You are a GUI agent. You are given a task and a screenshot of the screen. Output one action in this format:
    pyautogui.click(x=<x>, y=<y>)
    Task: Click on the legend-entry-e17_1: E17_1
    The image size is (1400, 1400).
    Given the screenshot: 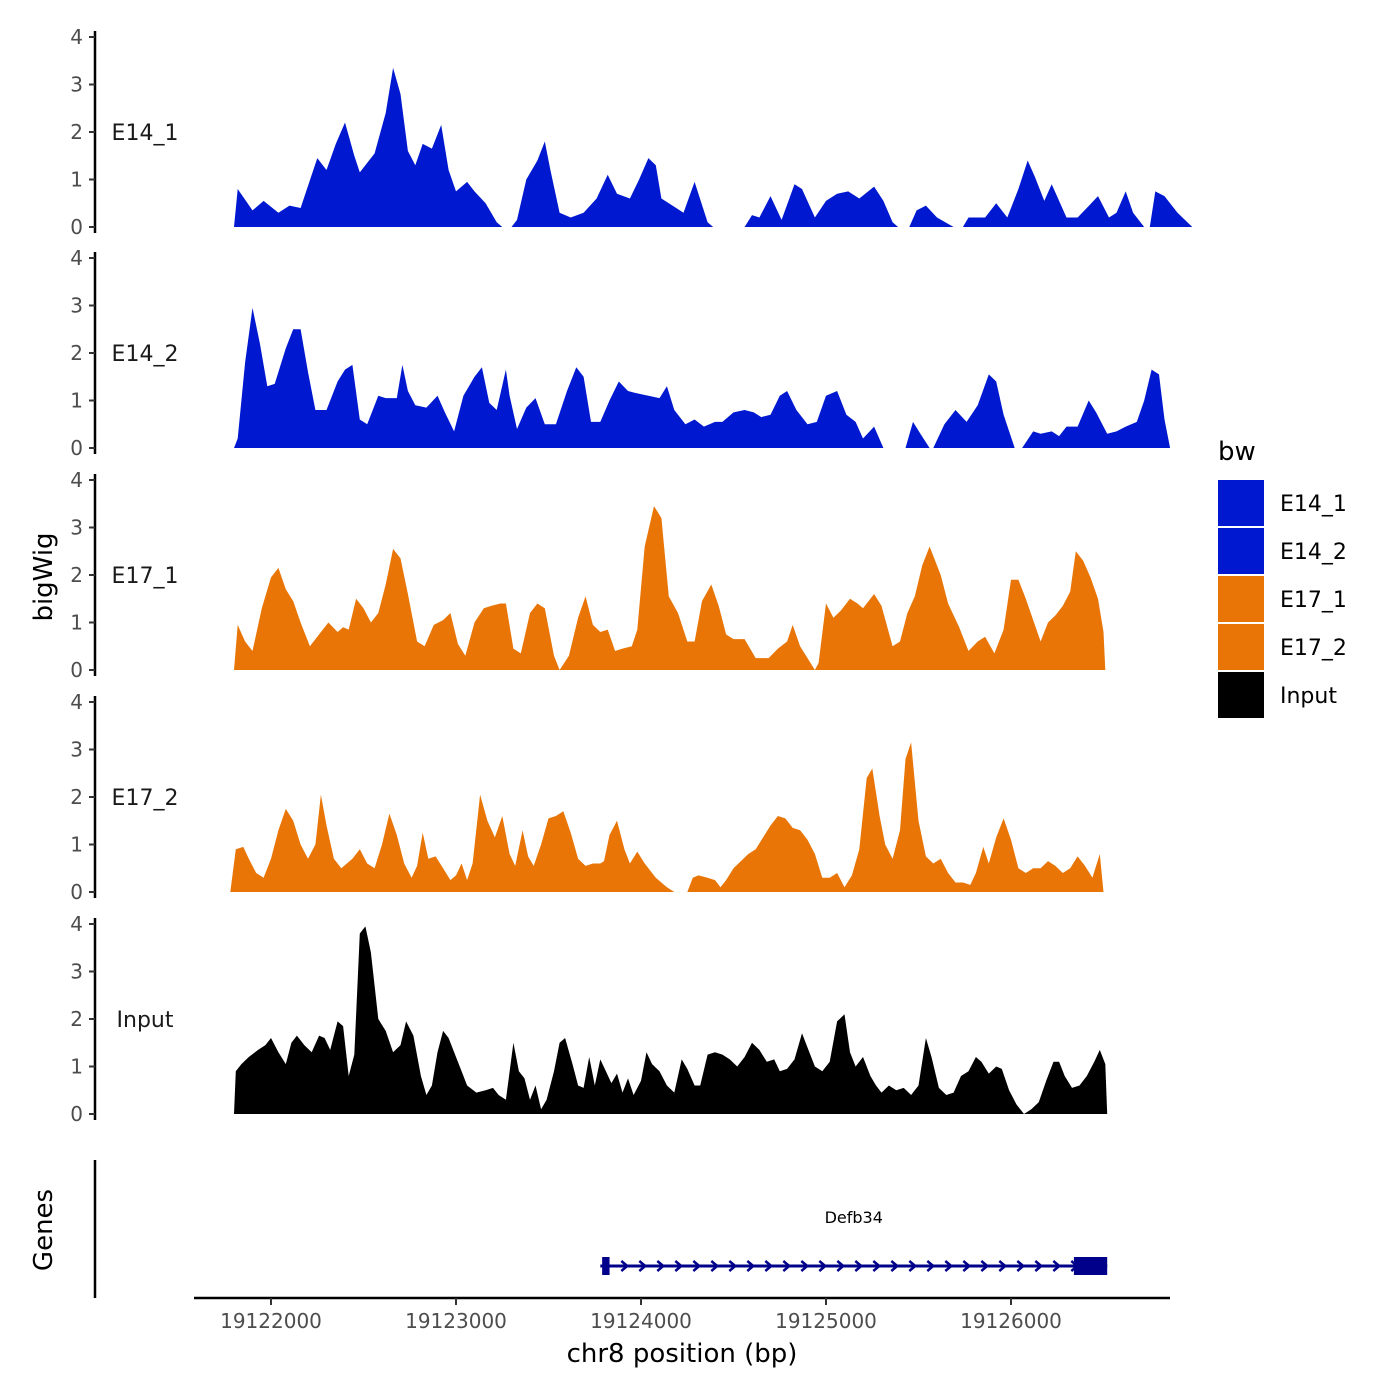 What is the action you would take?
    pyautogui.click(x=1282, y=599)
    